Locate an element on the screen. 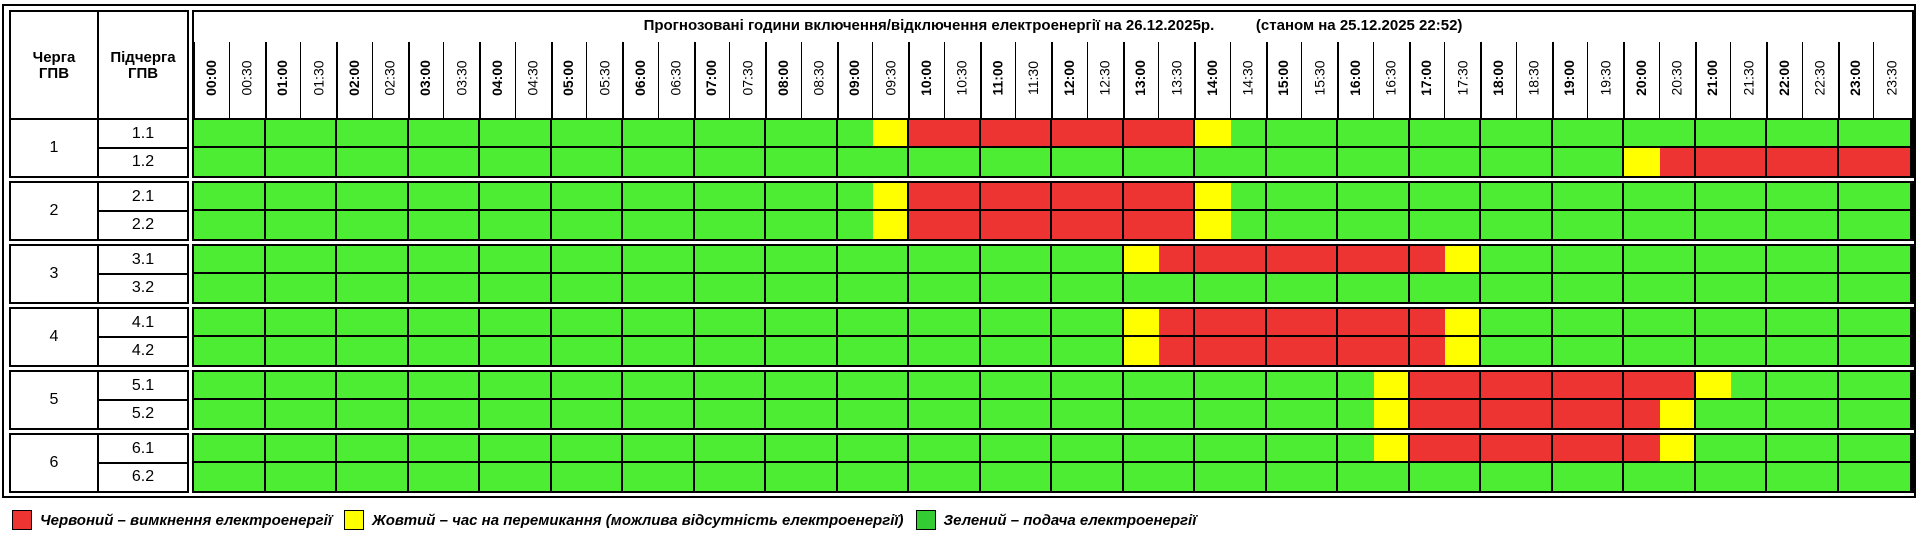 This screenshot has width=1920, height=542. time-slot-label: 04:00 is located at coordinates (497, 78).